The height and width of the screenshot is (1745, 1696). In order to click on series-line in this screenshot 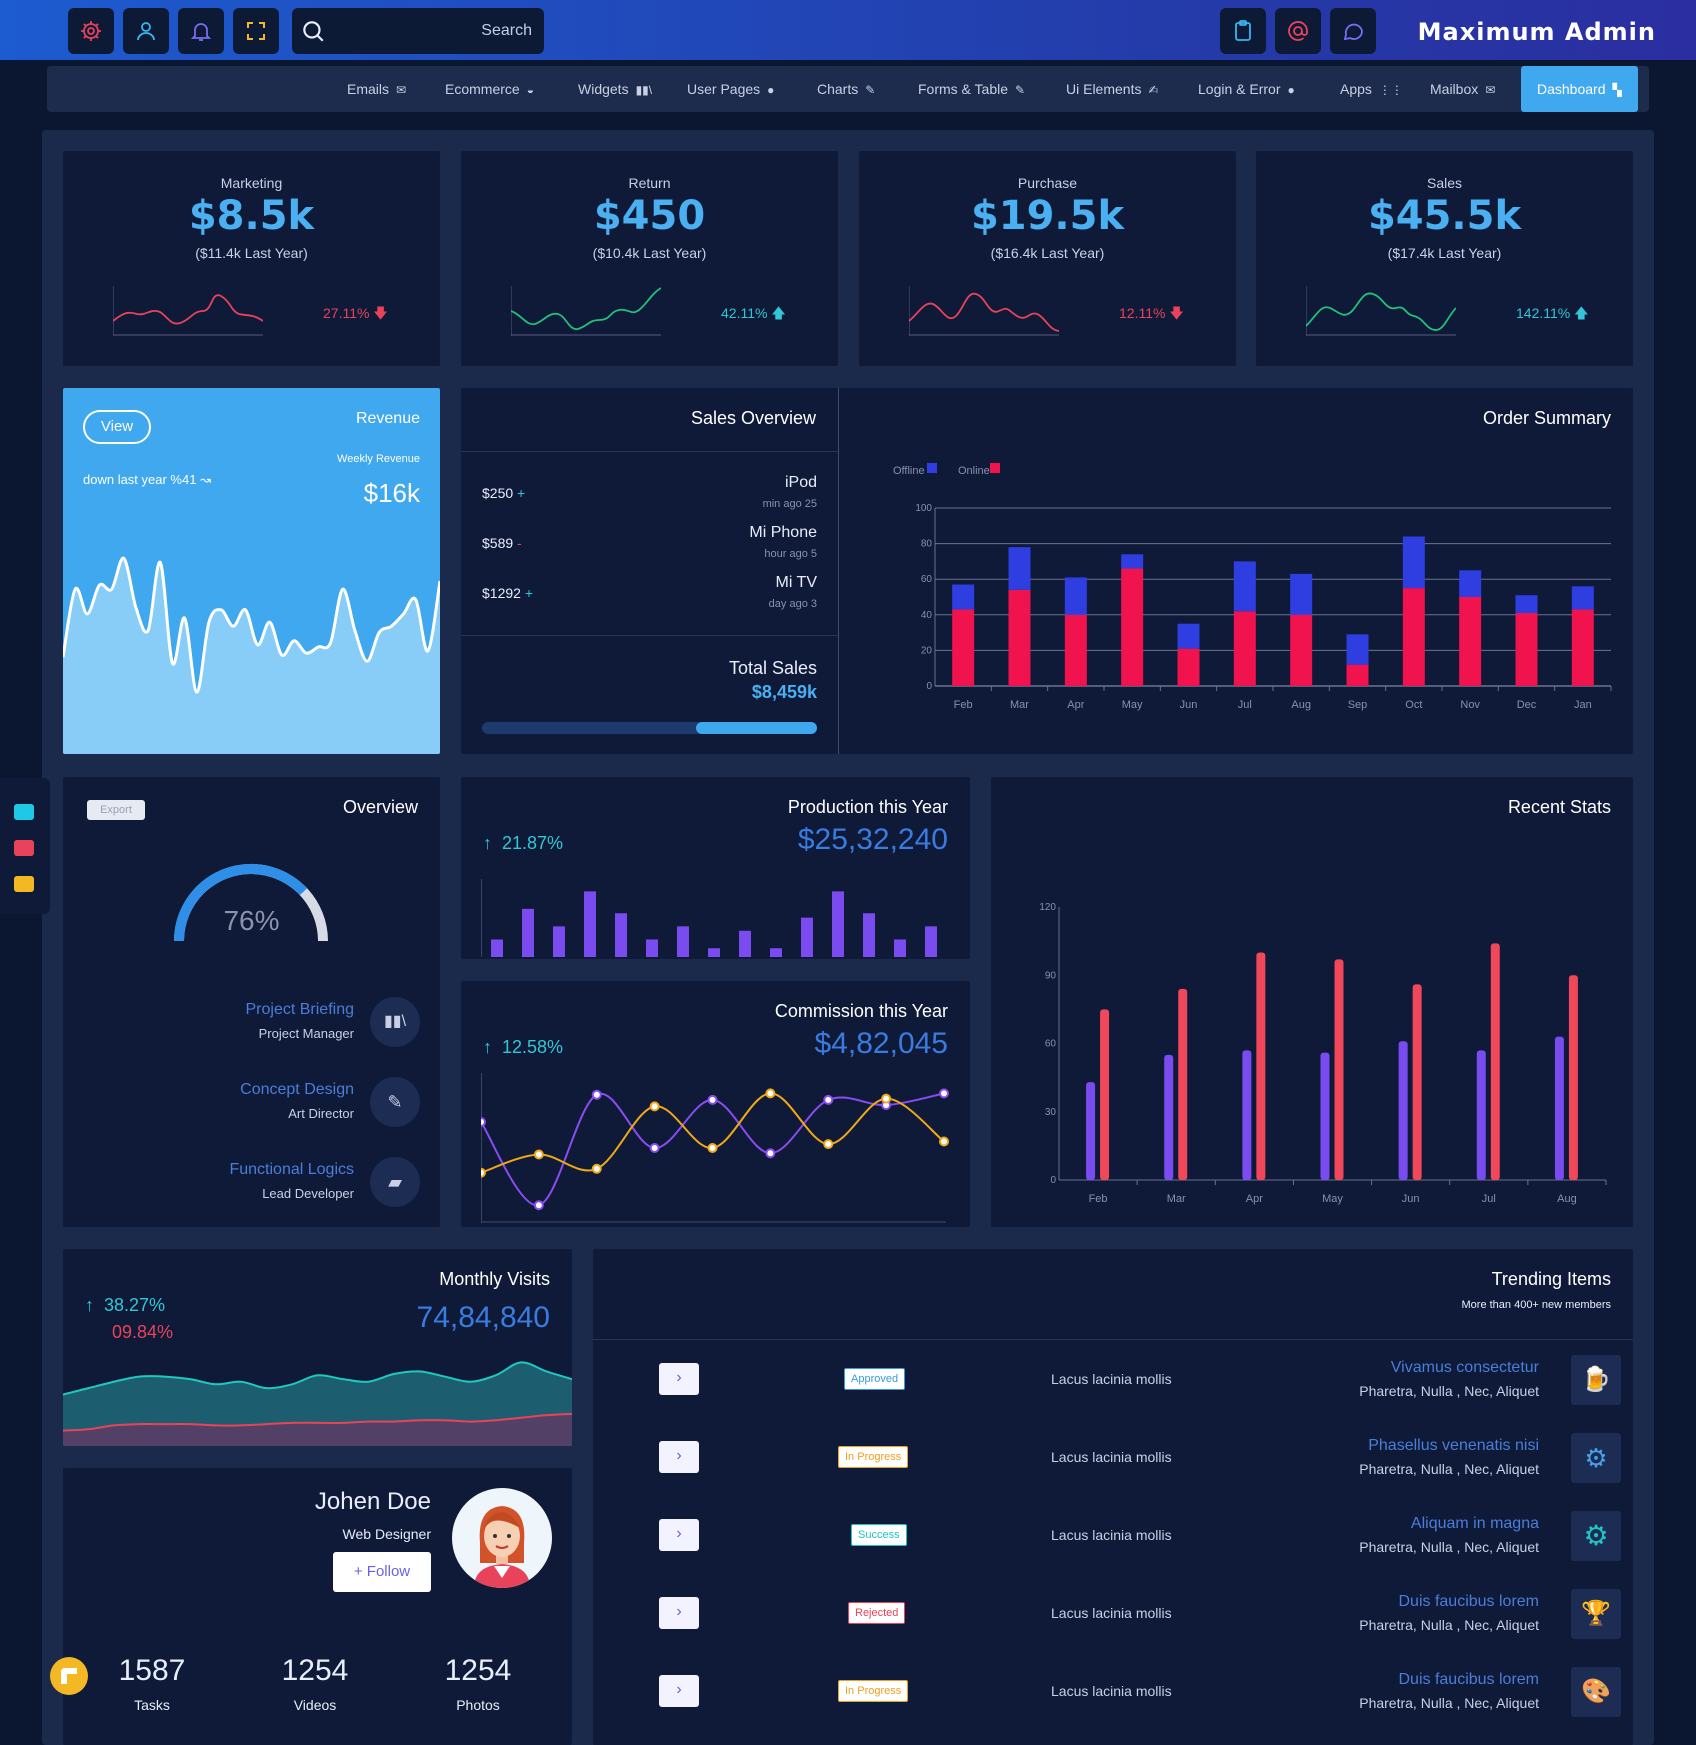, I will do `click(713, 1133)`.